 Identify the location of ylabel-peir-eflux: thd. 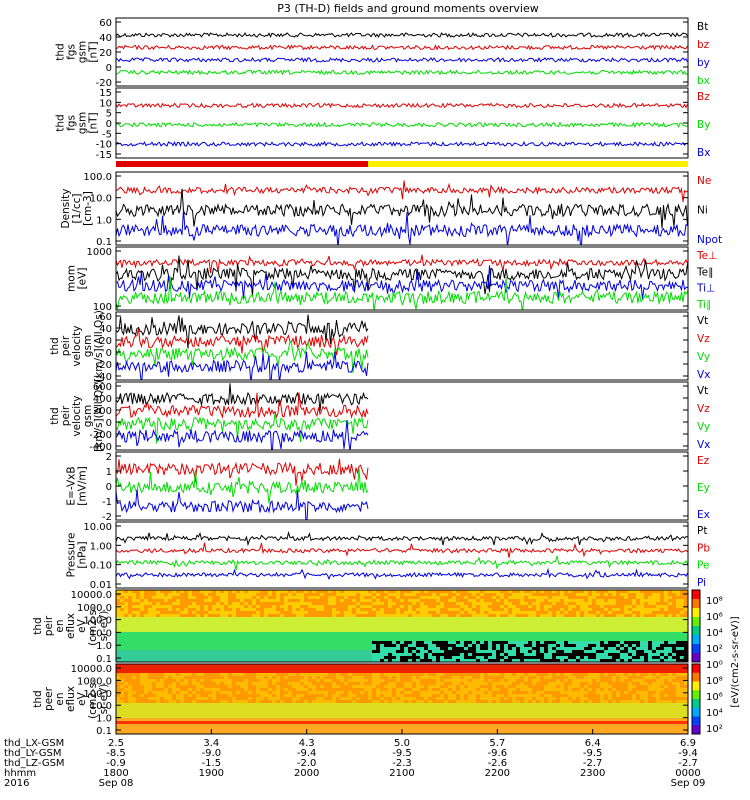
(38, 625).